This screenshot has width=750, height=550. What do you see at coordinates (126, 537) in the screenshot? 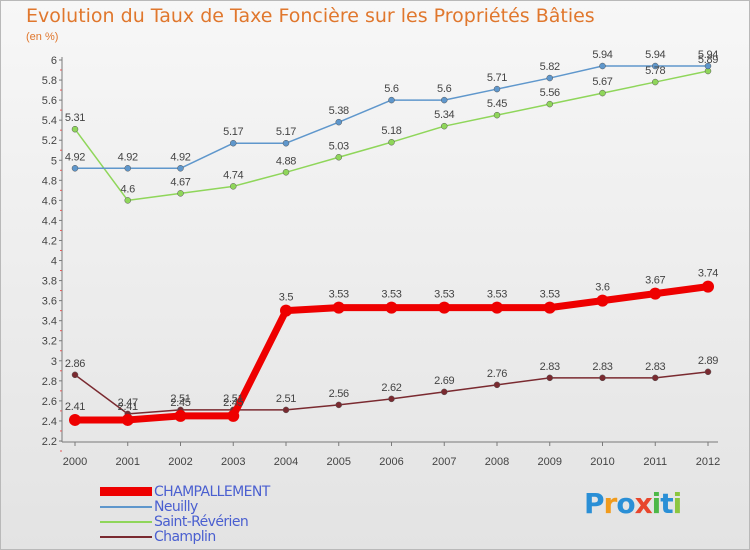
I see `legend-swatch-champlin` at bounding box center [126, 537].